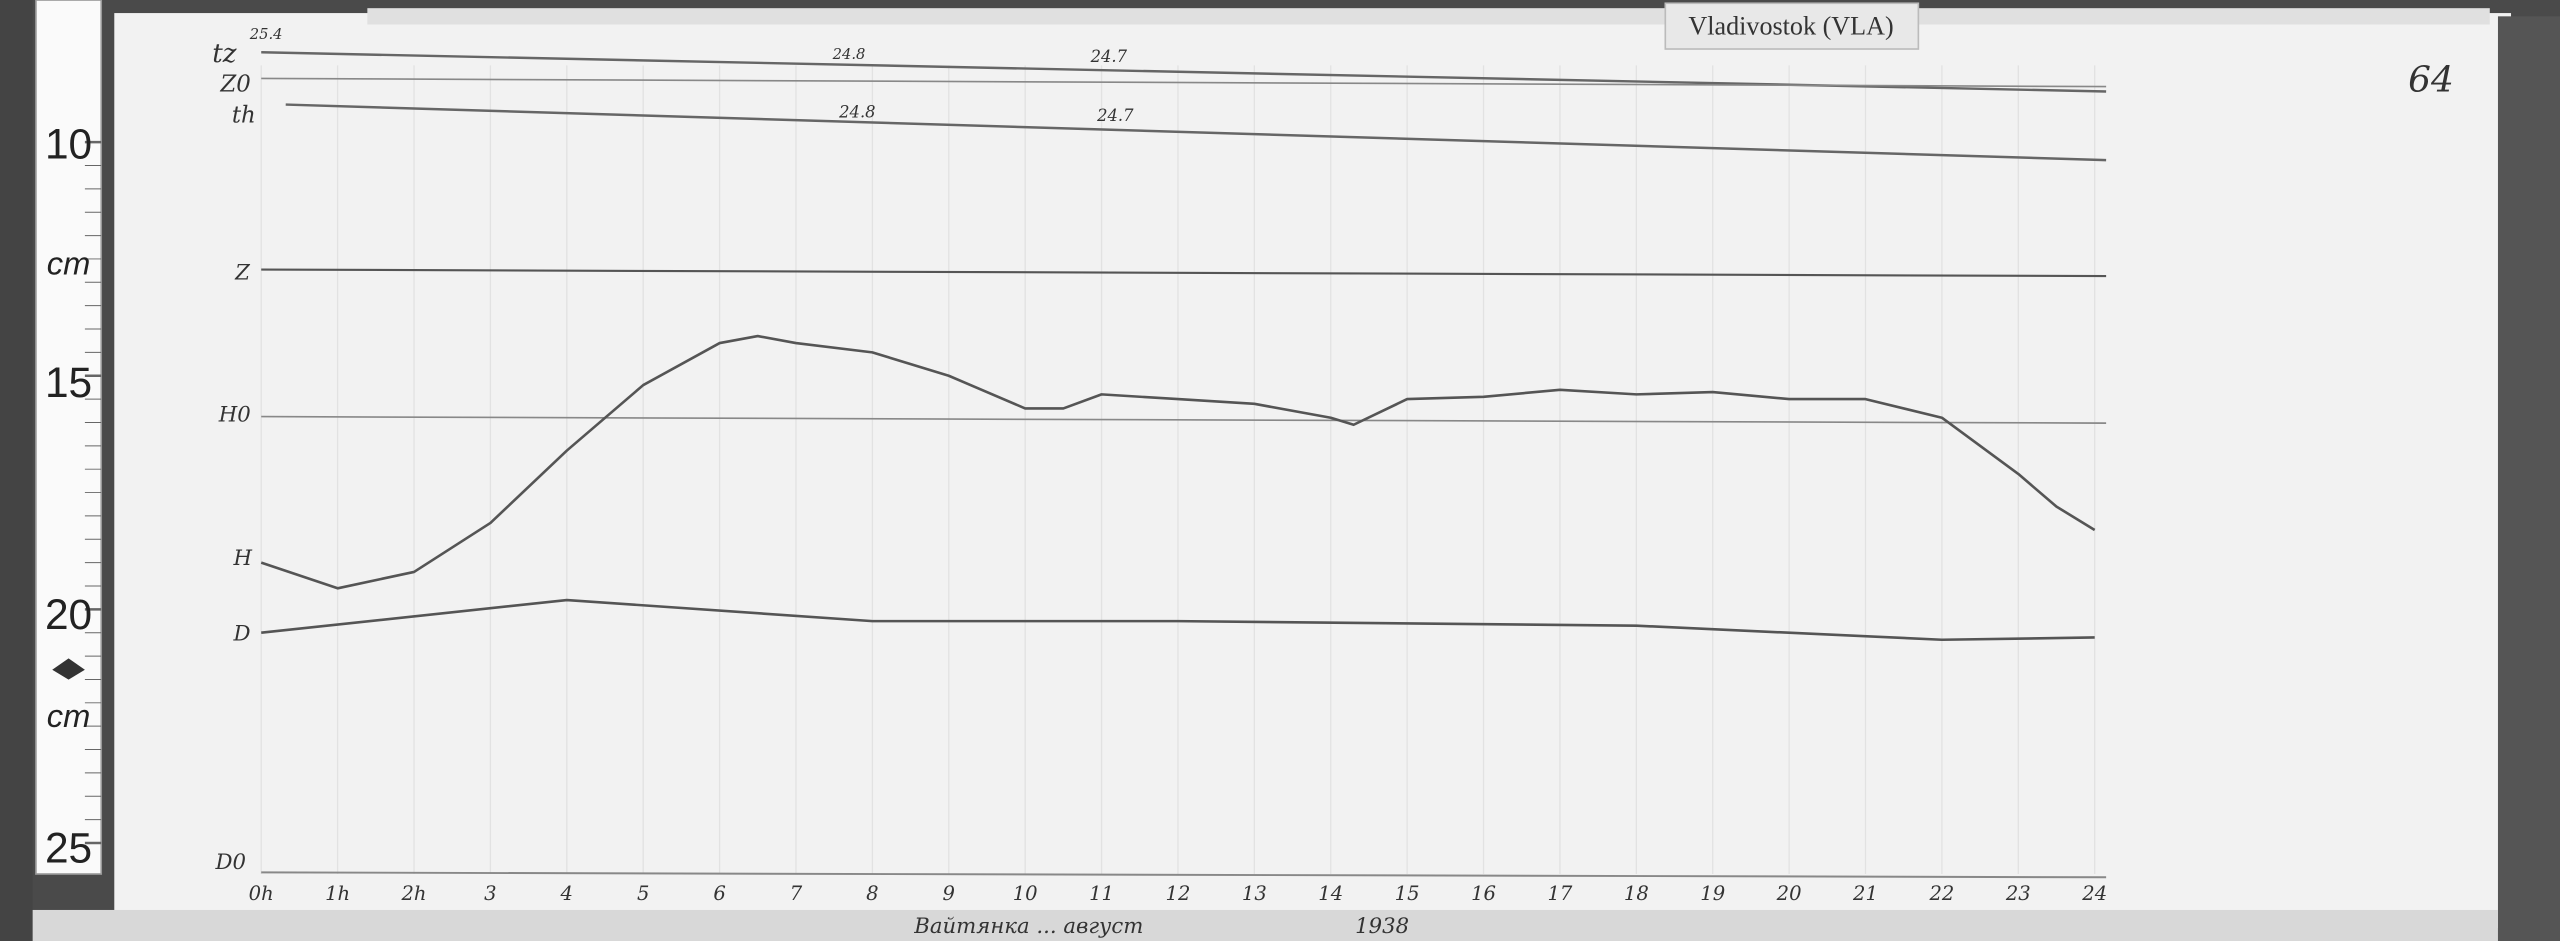 This screenshot has height=941, width=2560. Describe the element at coordinates (1265, 925) in the screenshot. I see `bottom-strip` at that location.